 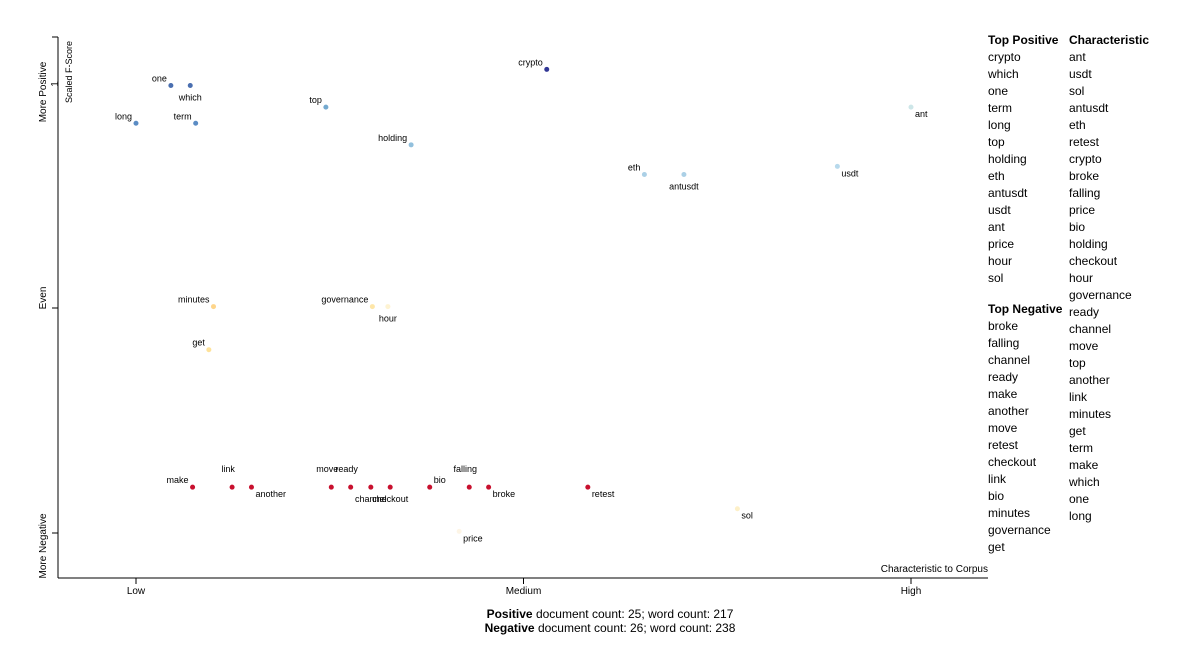 What do you see at coordinates (1081, 278) in the screenshot?
I see `characteristic-item: hour` at bounding box center [1081, 278].